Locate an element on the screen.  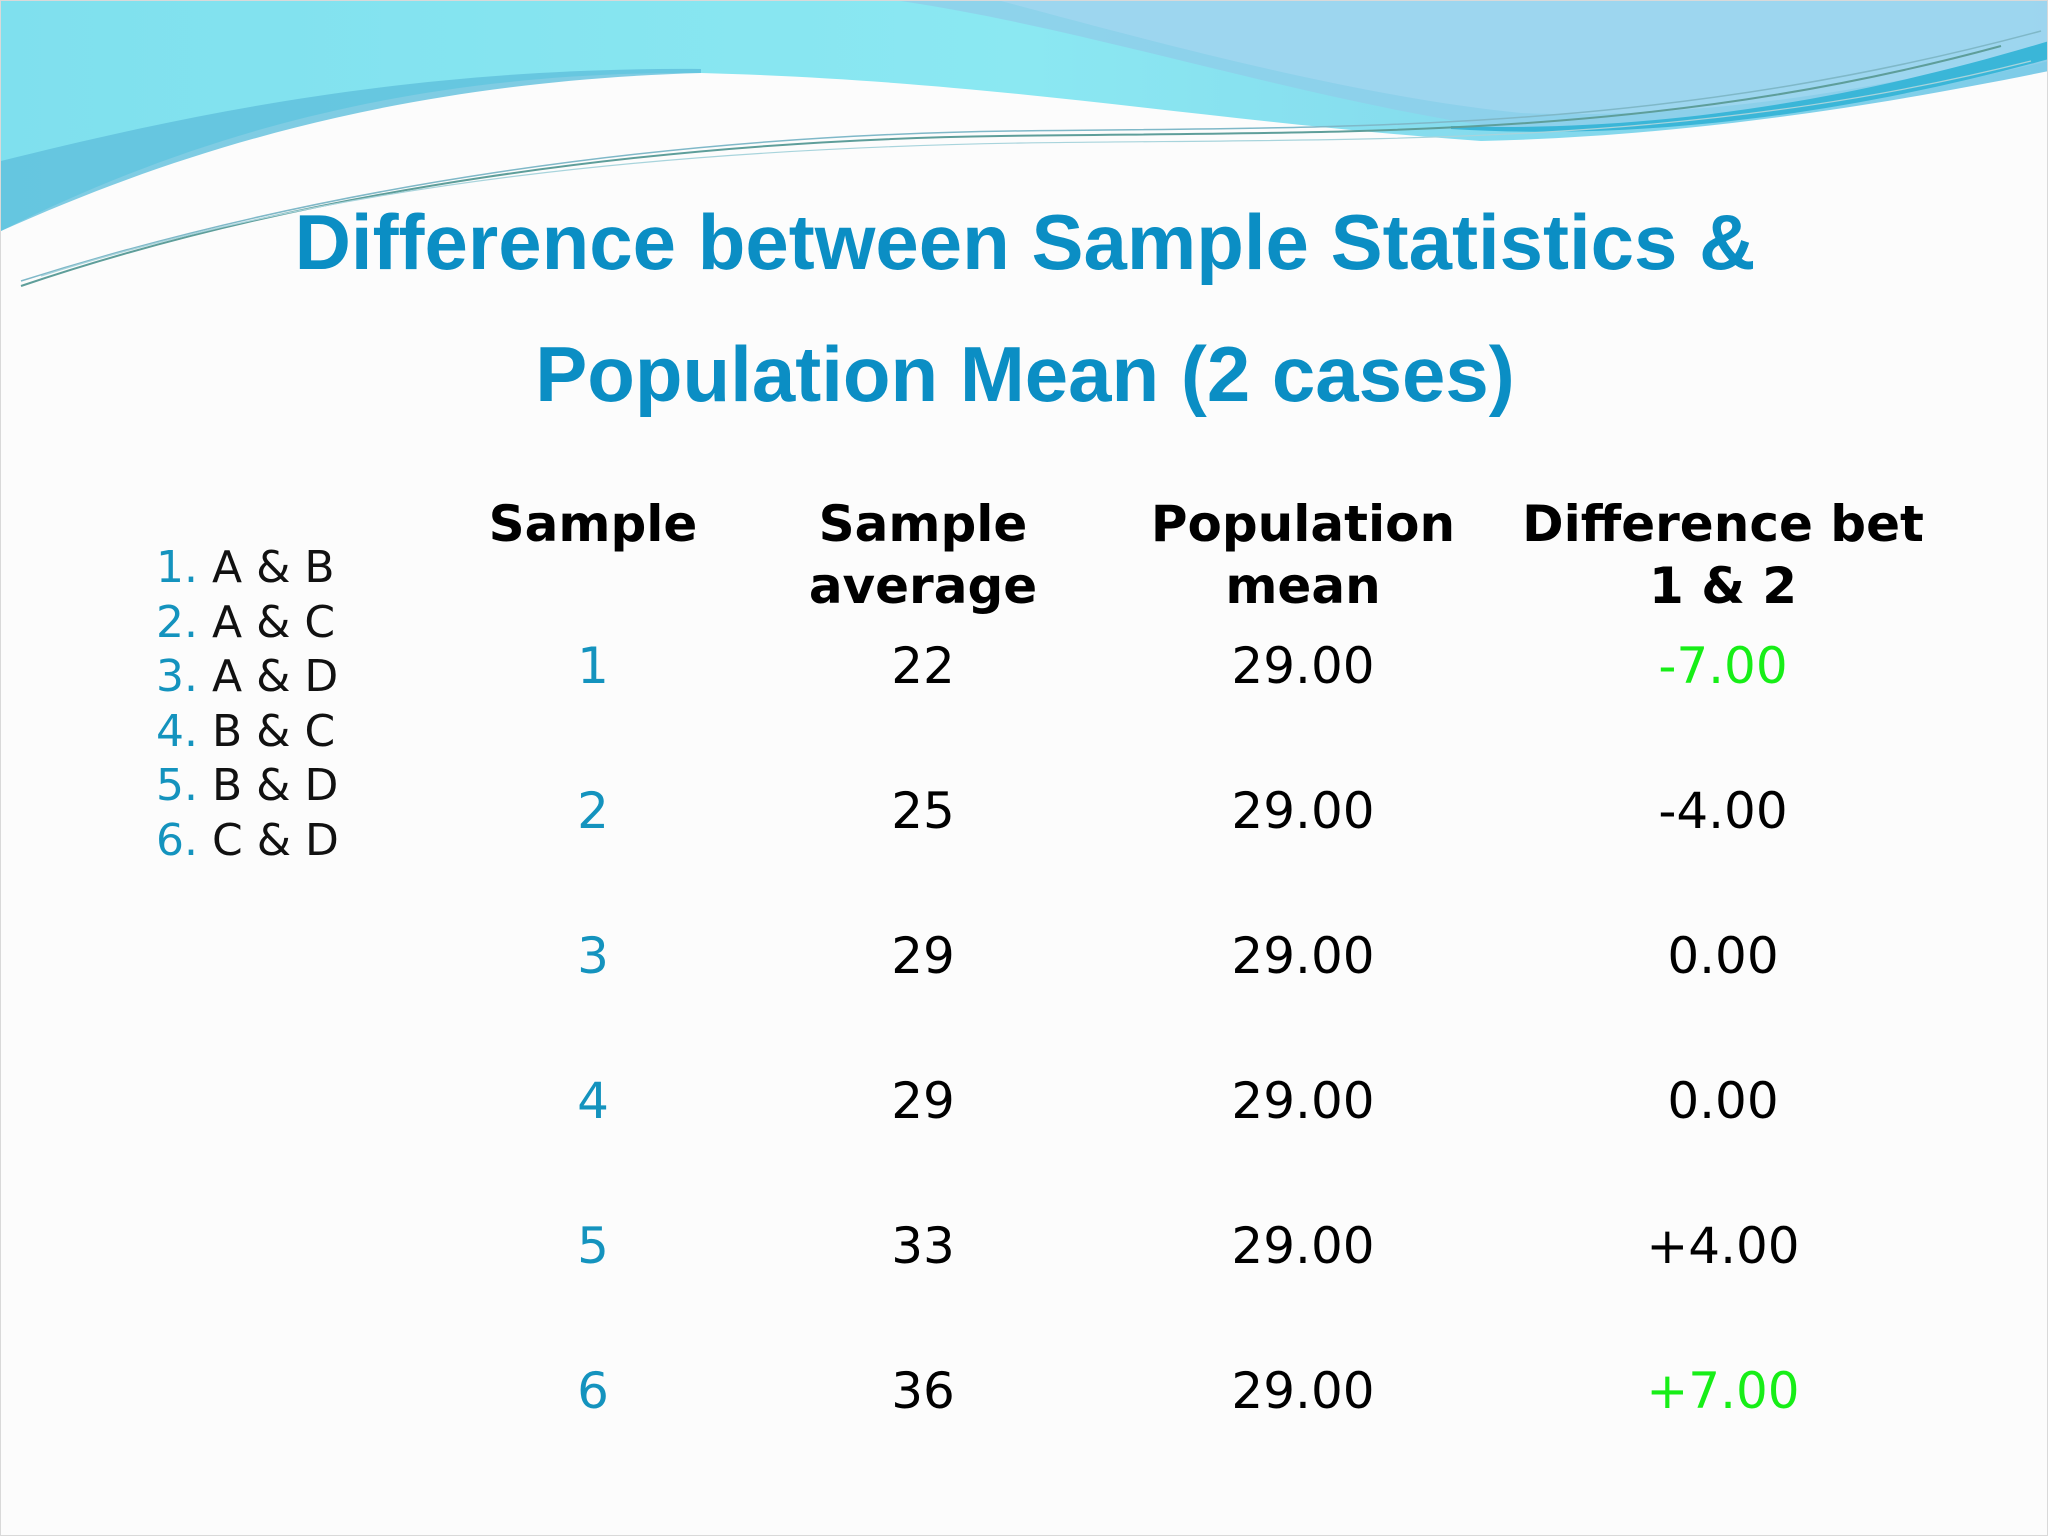
cell-difference: -7.00 is located at coordinates (1723, 666).